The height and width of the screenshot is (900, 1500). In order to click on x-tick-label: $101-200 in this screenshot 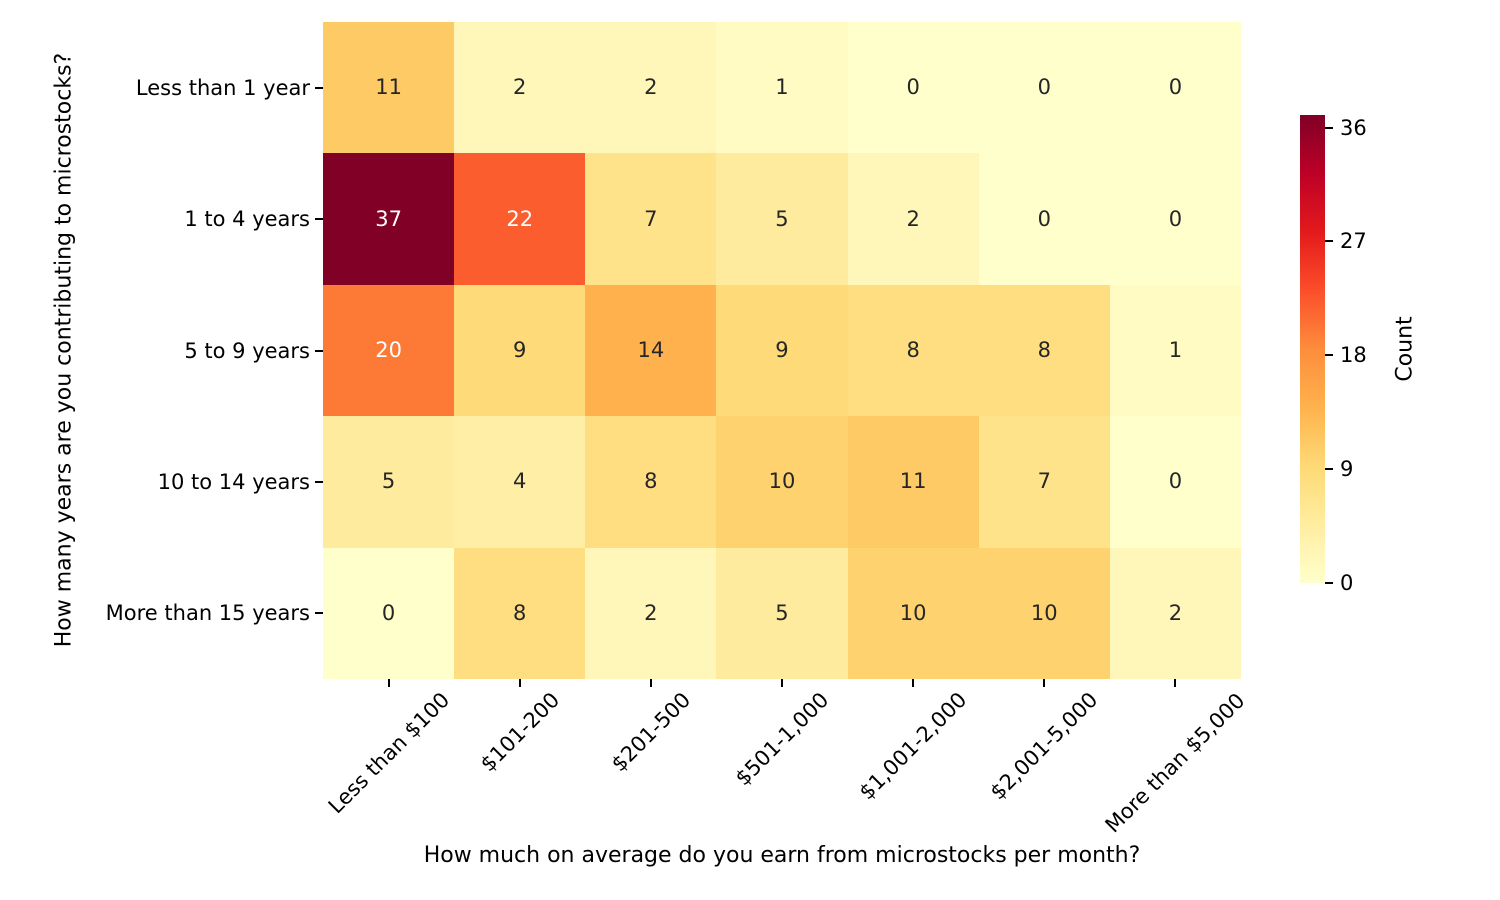, I will do `click(519, 732)`.